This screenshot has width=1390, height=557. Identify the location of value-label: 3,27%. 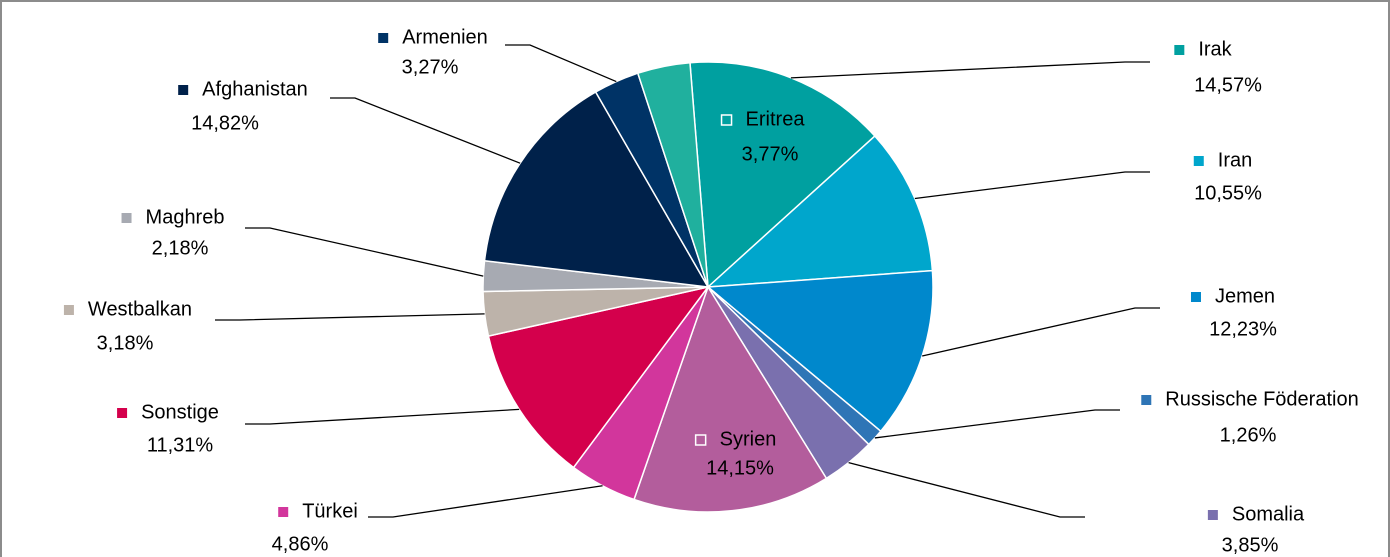
(430, 67).